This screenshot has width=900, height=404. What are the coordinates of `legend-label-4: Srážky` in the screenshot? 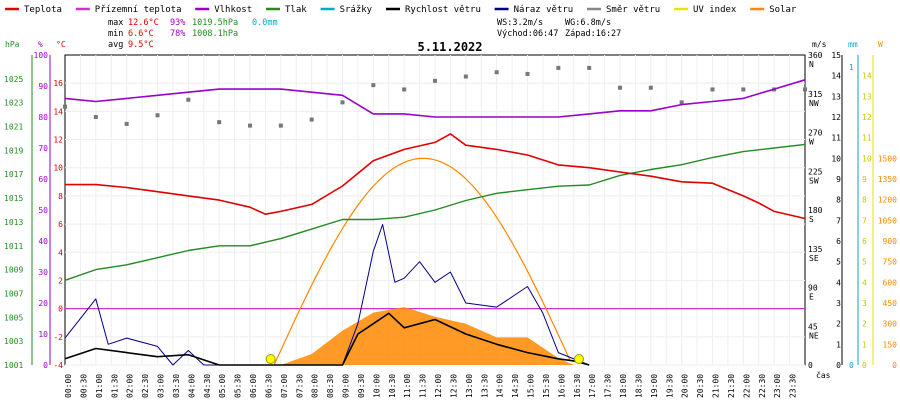 It's located at (356, 10).